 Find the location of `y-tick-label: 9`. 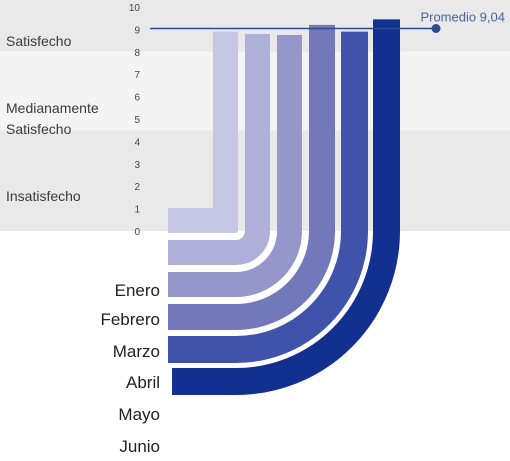

y-tick-label: 9 is located at coordinates (137, 30).